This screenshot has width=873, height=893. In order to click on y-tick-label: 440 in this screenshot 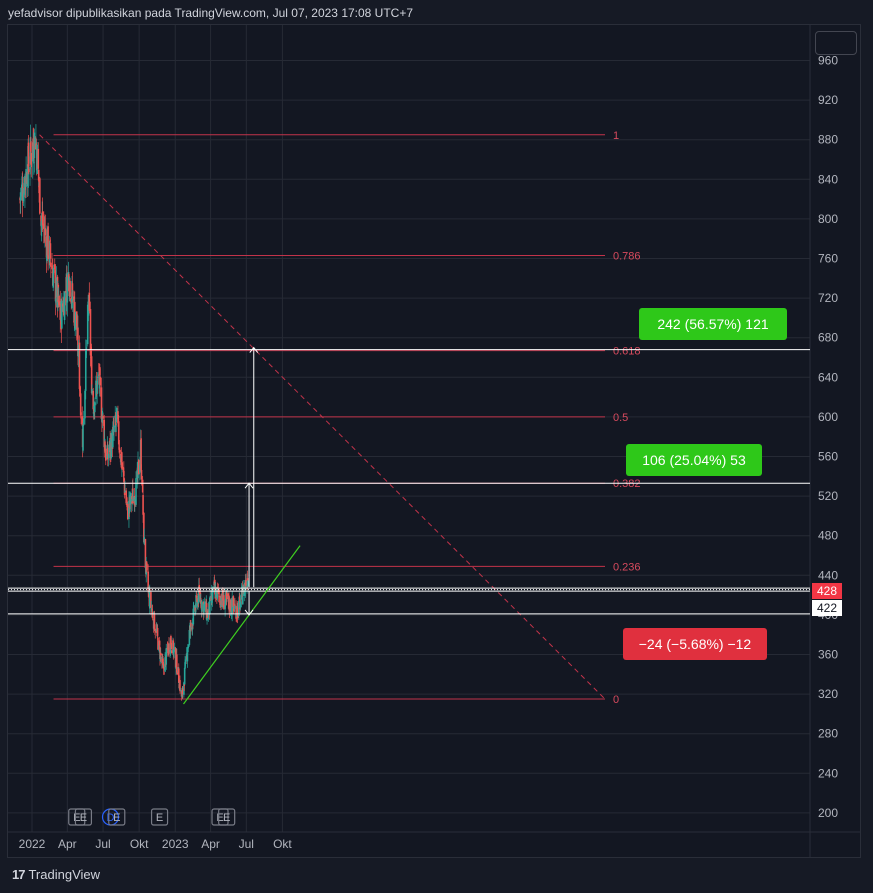, I will do `click(828, 575)`.